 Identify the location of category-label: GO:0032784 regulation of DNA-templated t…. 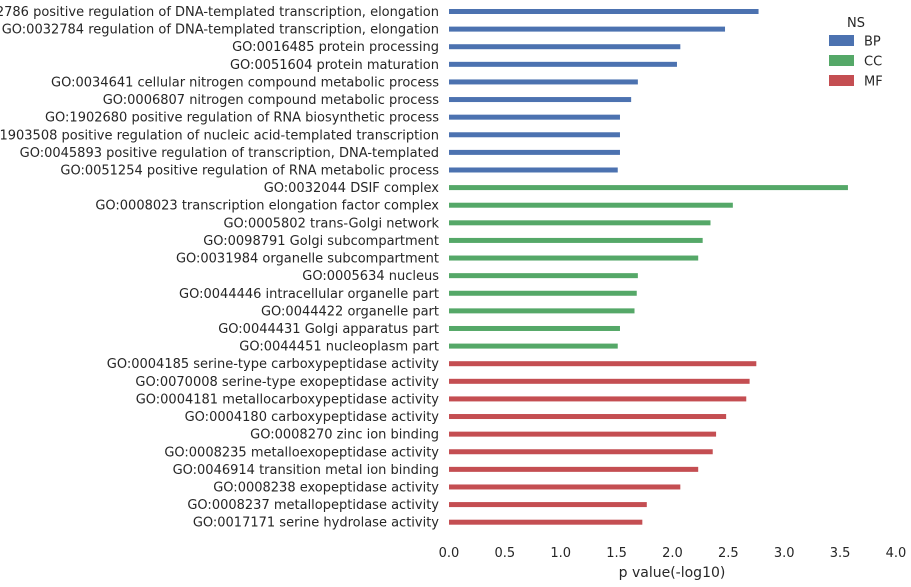
(220, 30).